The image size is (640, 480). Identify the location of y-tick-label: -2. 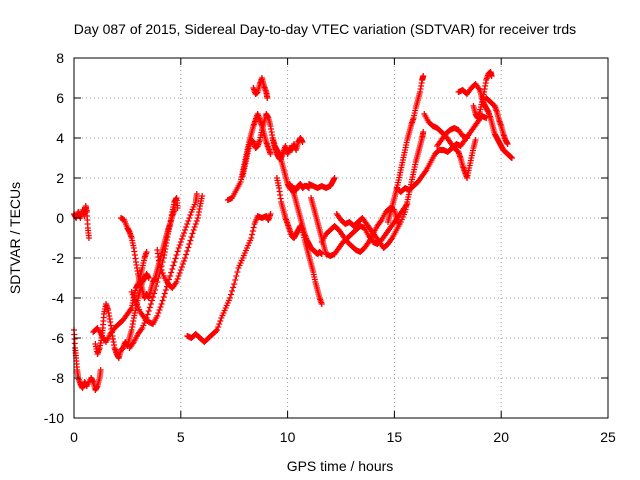
(58, 258).